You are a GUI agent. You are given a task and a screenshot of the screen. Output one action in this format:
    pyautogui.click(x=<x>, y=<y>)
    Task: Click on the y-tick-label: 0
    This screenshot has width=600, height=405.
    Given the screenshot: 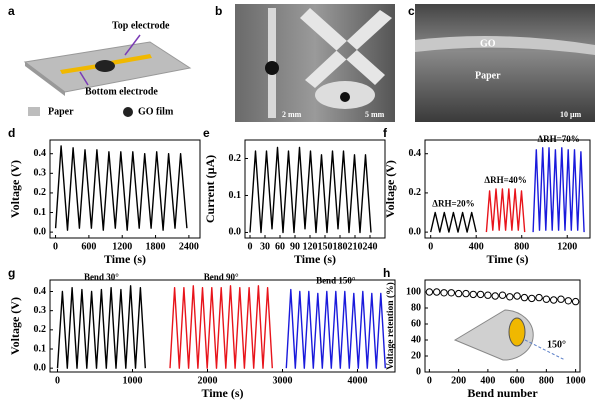 What is the action you would take?
    pyautogui.click(x=418, y=371)
    